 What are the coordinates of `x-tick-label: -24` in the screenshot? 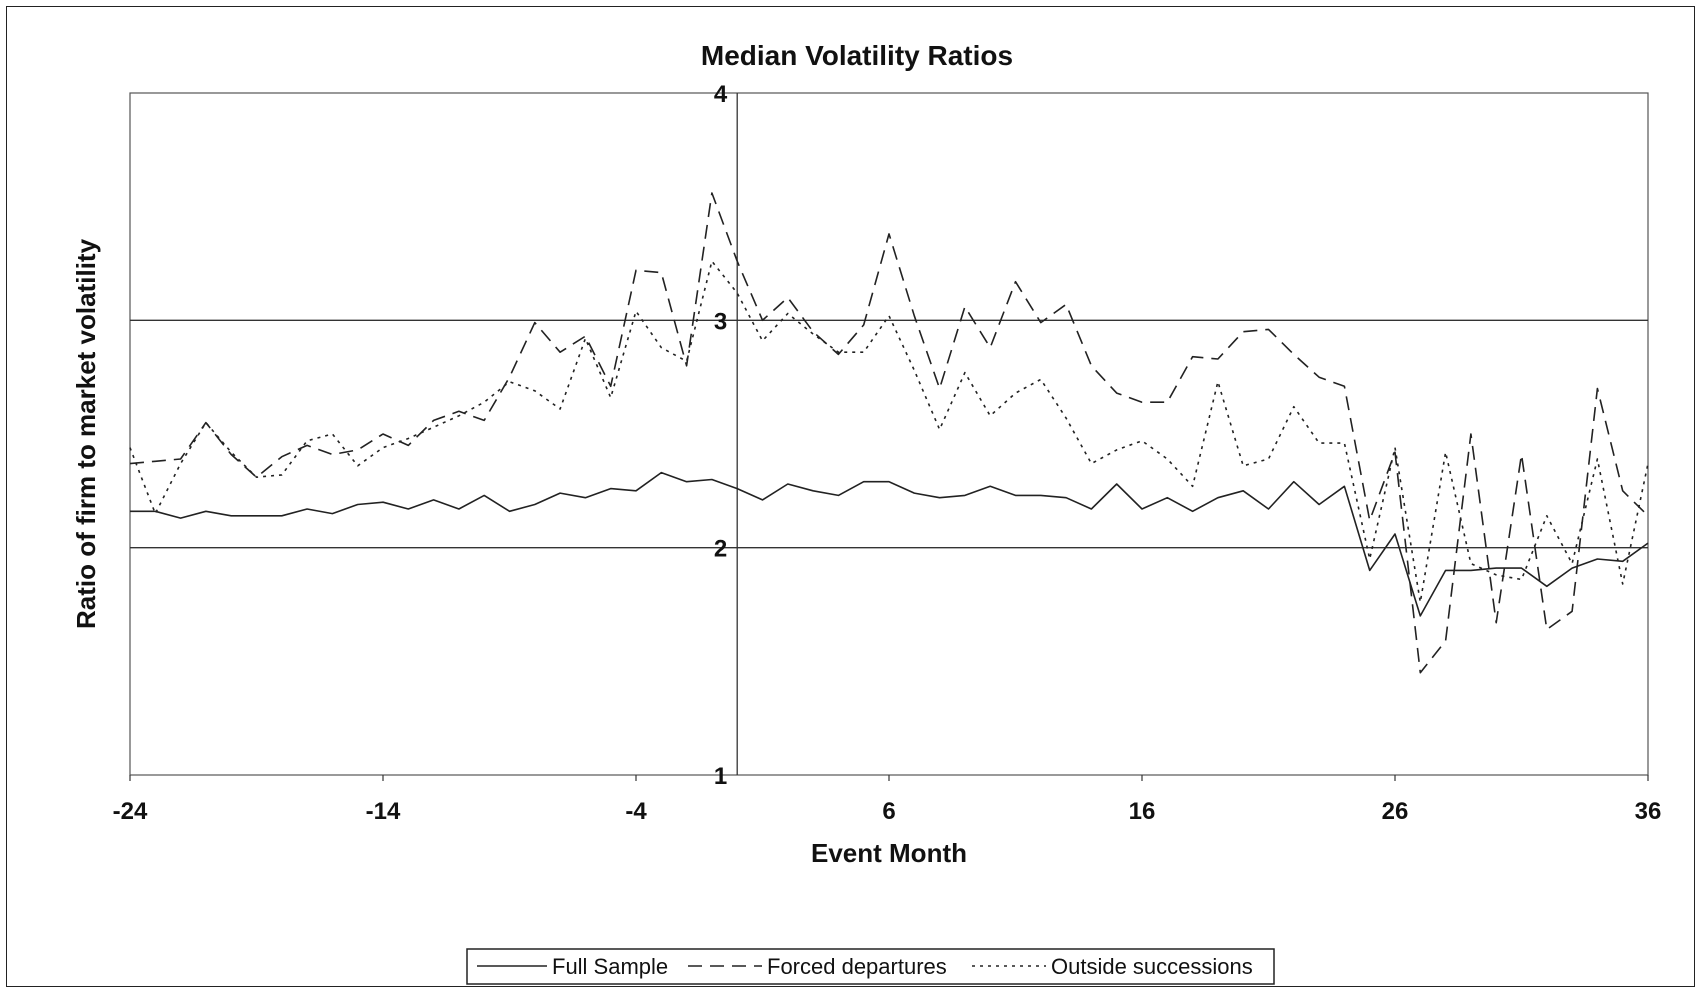 It's located at (130, 811).